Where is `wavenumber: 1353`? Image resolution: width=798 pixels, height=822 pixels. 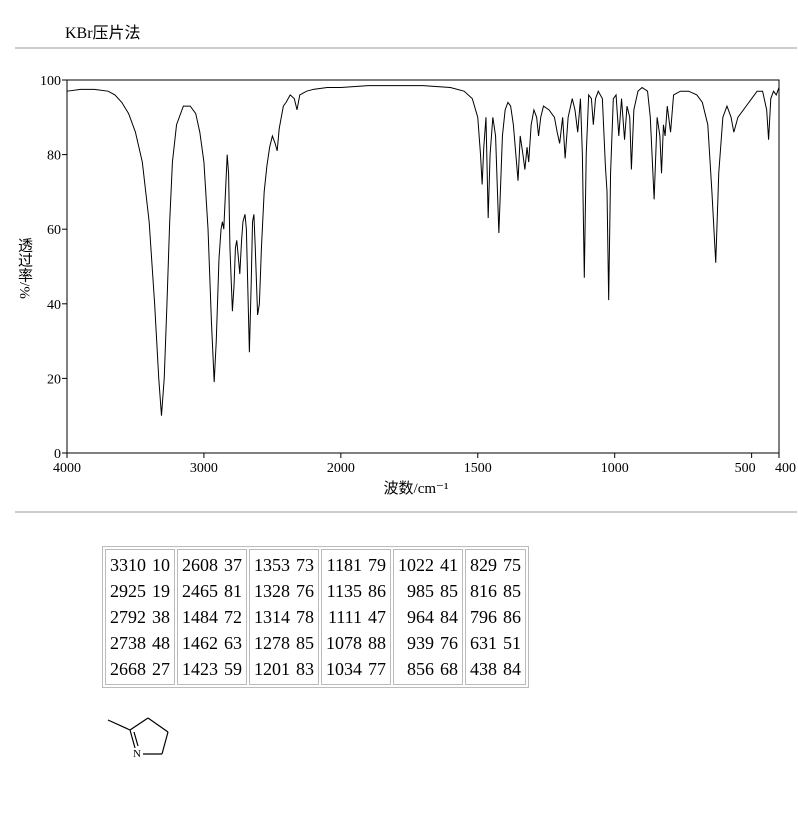
wavenumber: 1353 is located at coordinates (272, 565).